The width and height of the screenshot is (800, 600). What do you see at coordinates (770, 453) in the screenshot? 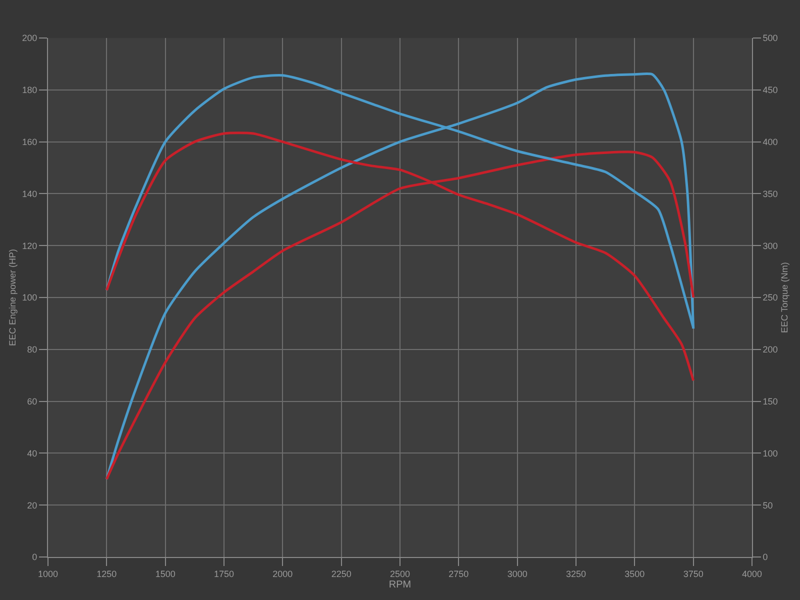
I see `y2-tick-label: 100` at bounding box center [770, 453].